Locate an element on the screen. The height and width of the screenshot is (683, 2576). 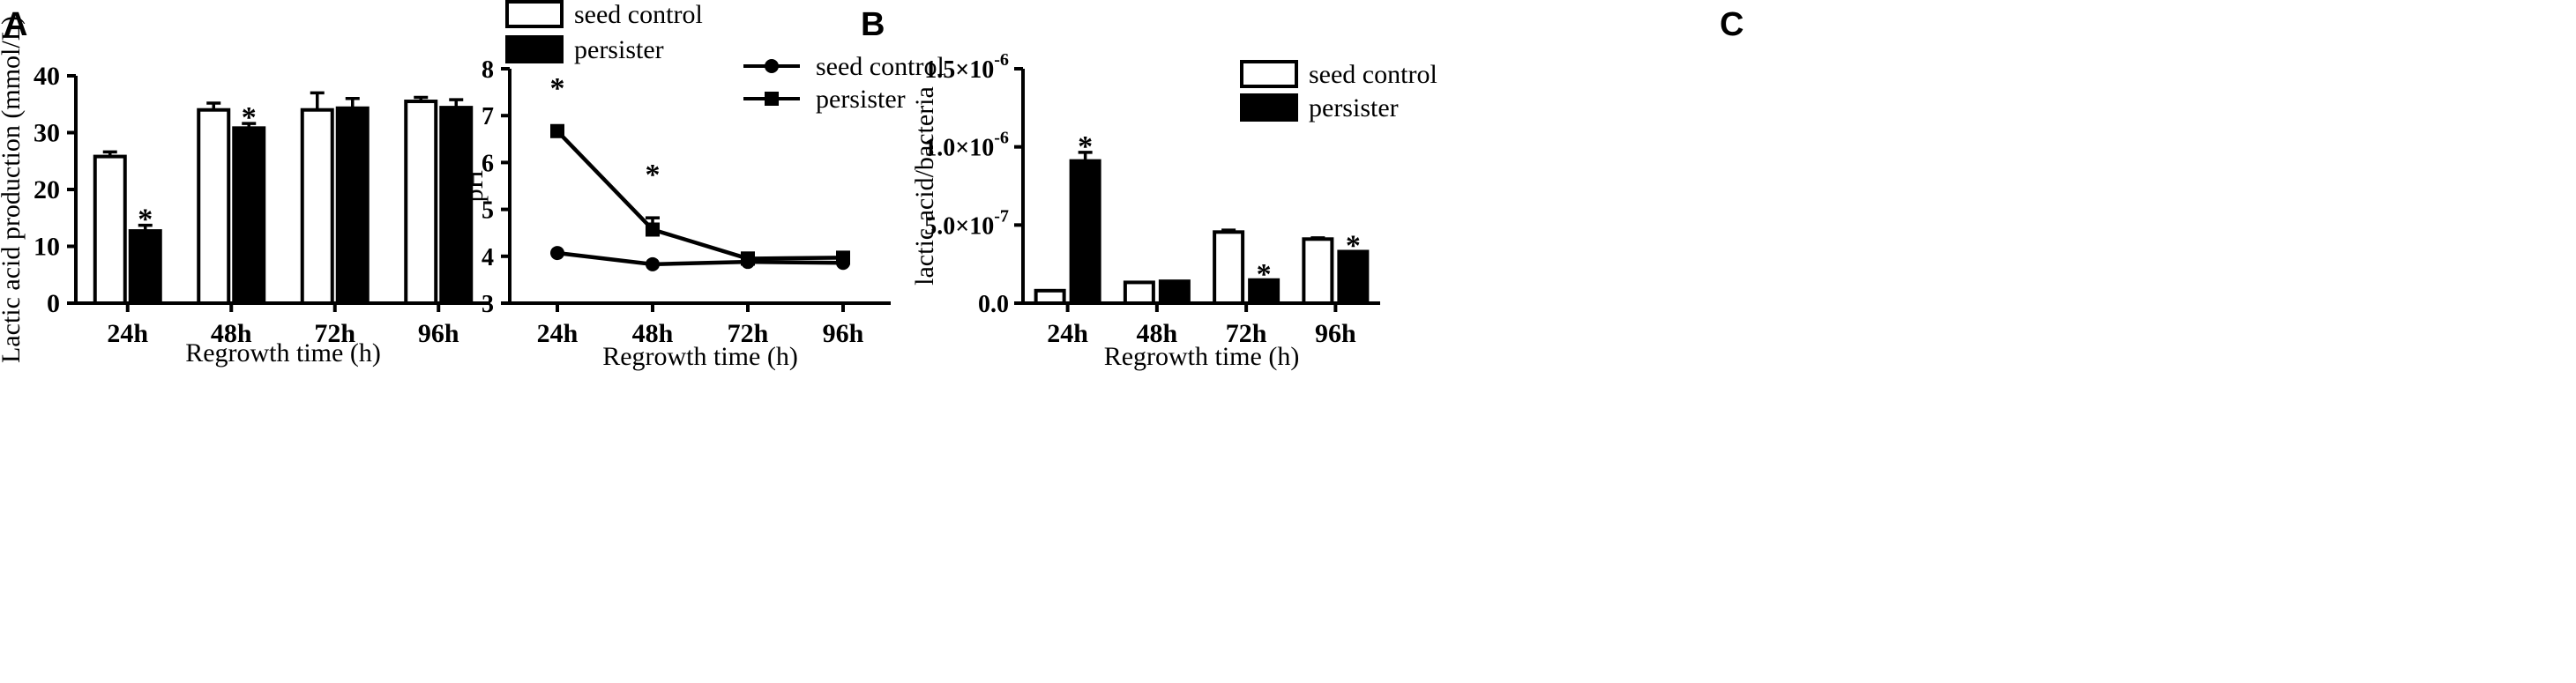
y-tick-label: 3 is located at coordinates (488, 304).